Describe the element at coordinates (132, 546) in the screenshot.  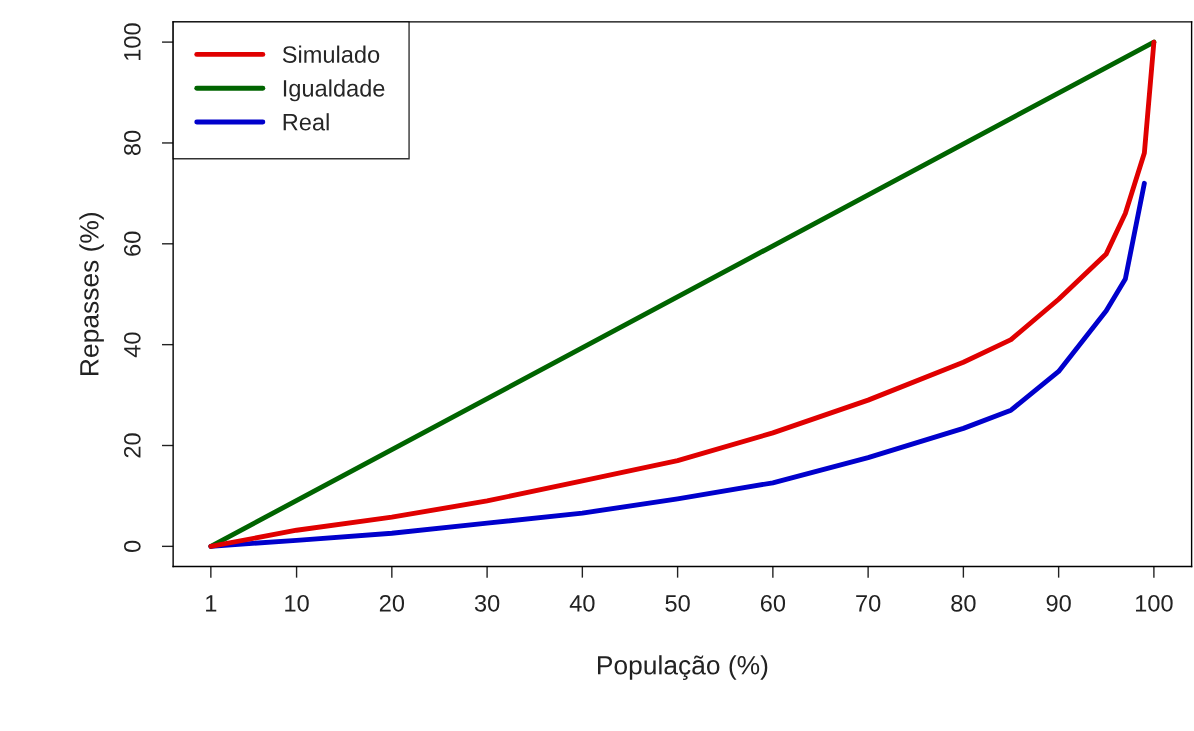
I see `y-tick-label: 0` at that location.